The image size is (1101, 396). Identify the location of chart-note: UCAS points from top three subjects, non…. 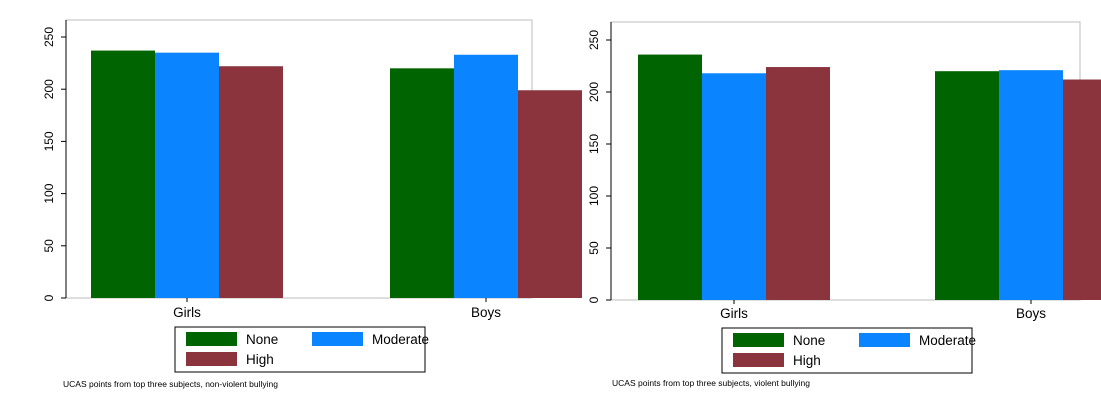
(170, 384).